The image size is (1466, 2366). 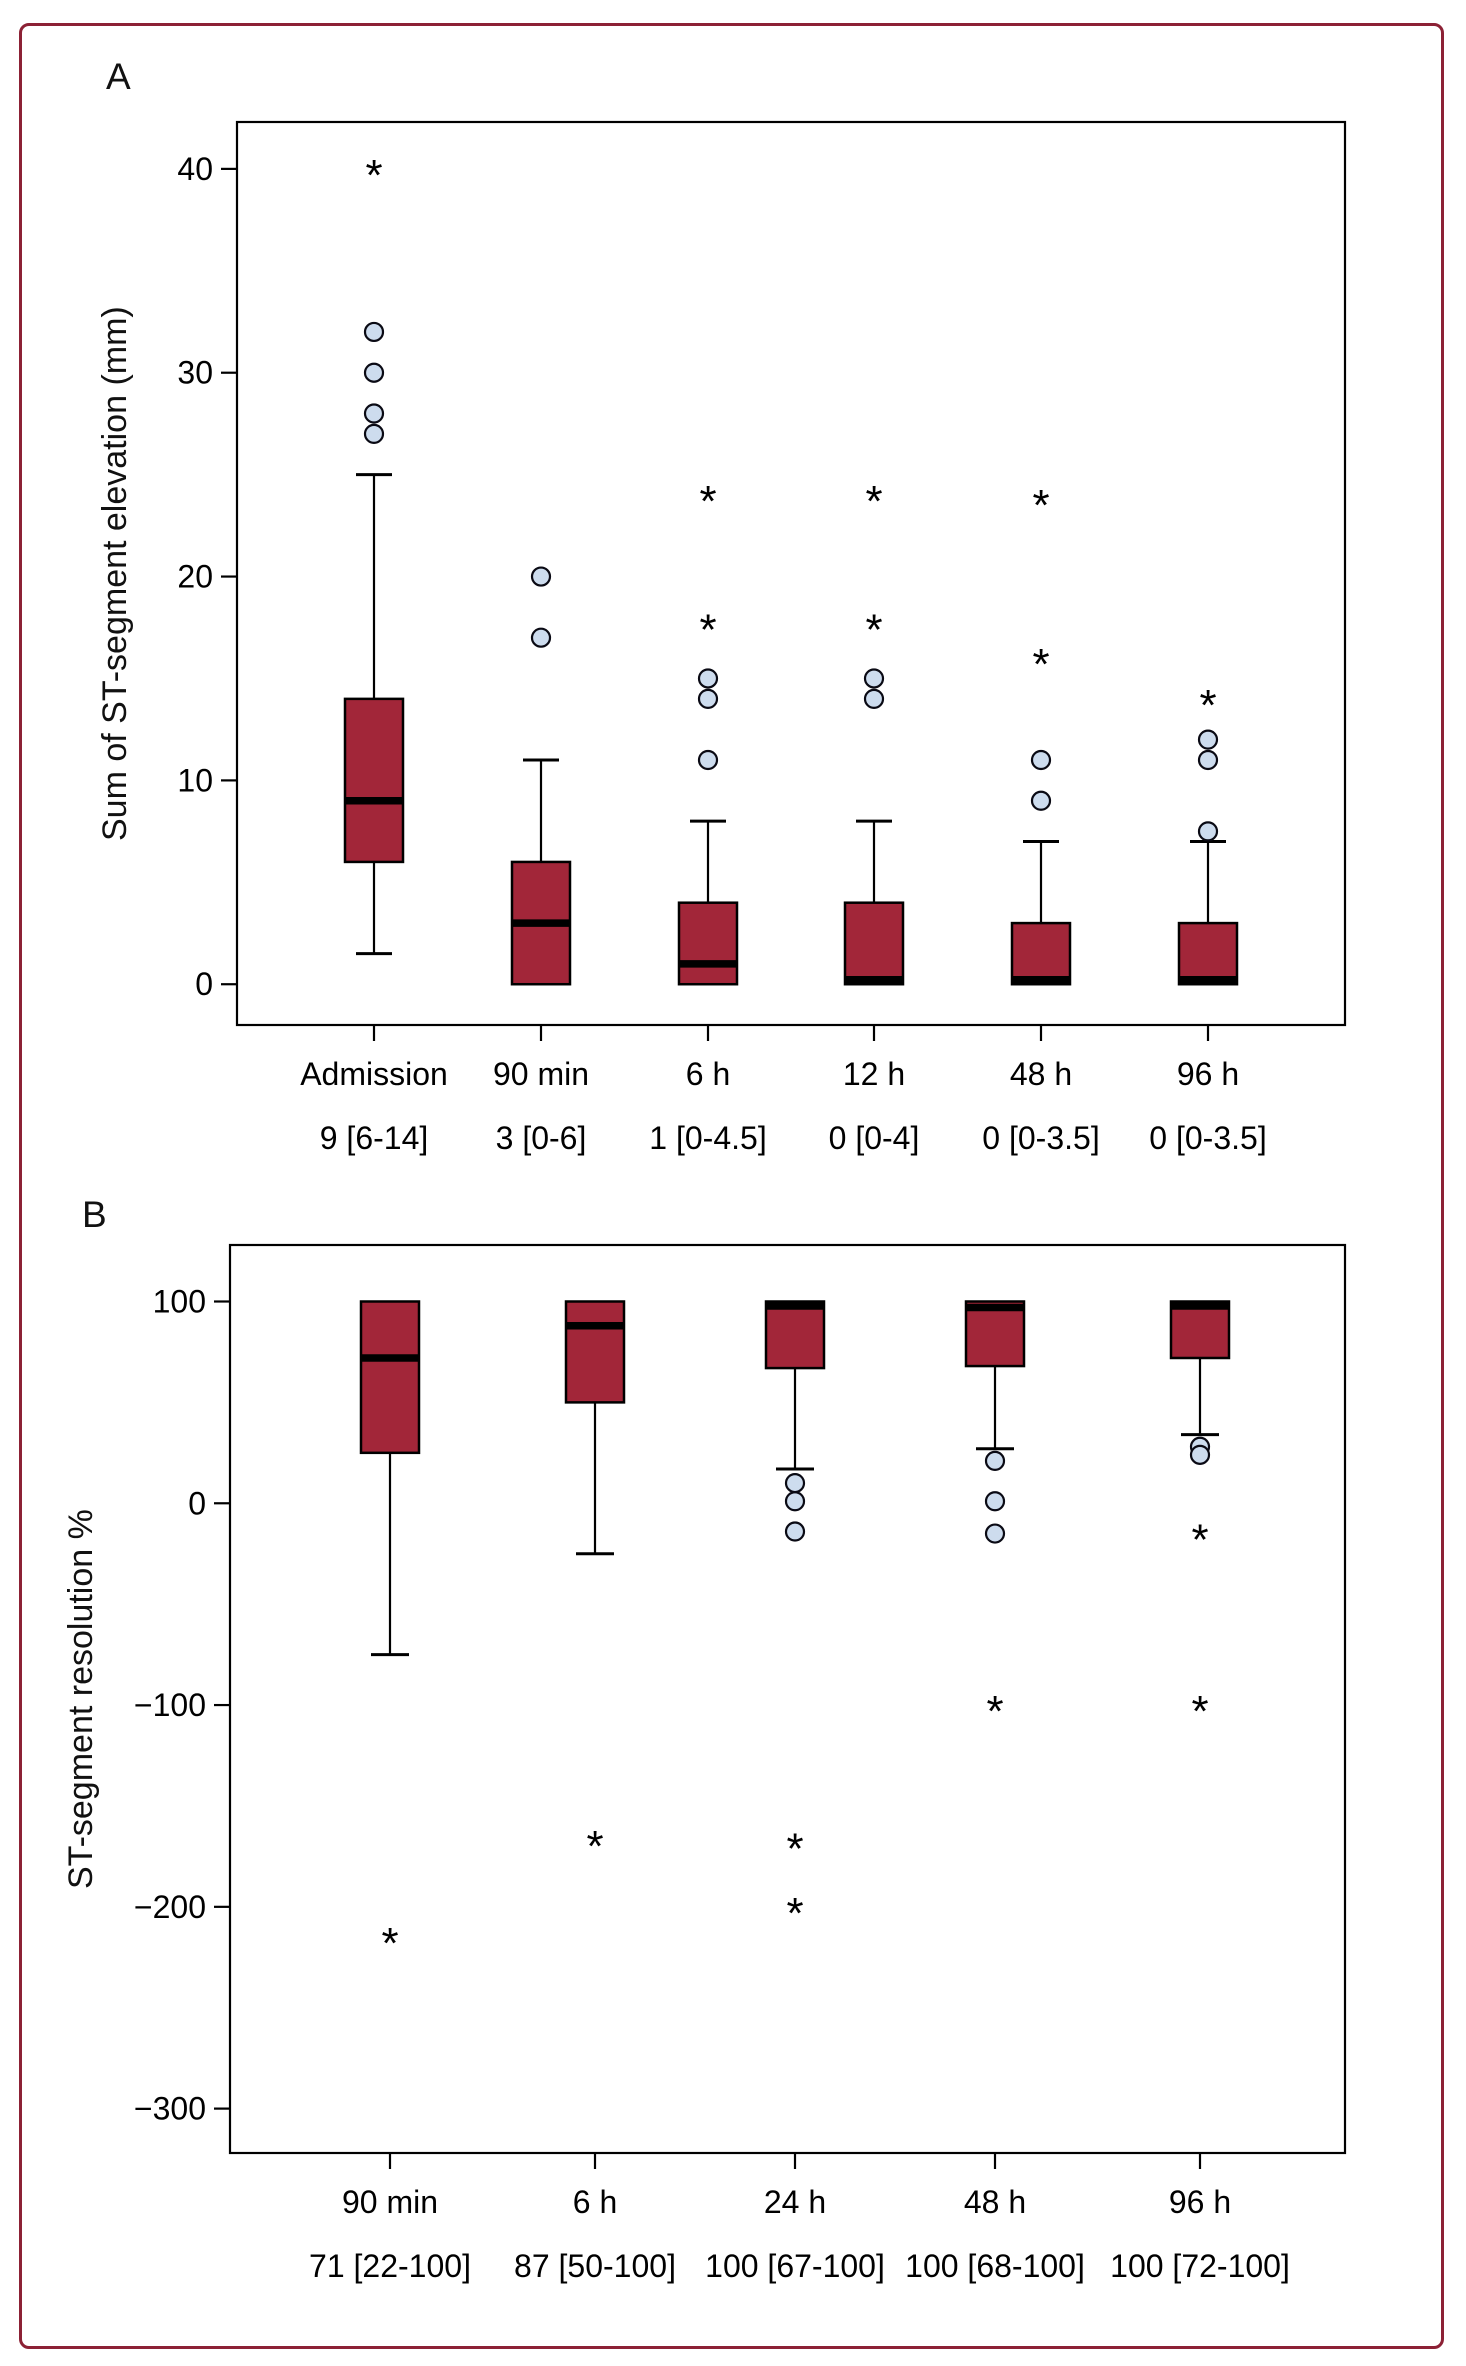 I want to click on y-tick-label: 10, so click(x=195, y=780).